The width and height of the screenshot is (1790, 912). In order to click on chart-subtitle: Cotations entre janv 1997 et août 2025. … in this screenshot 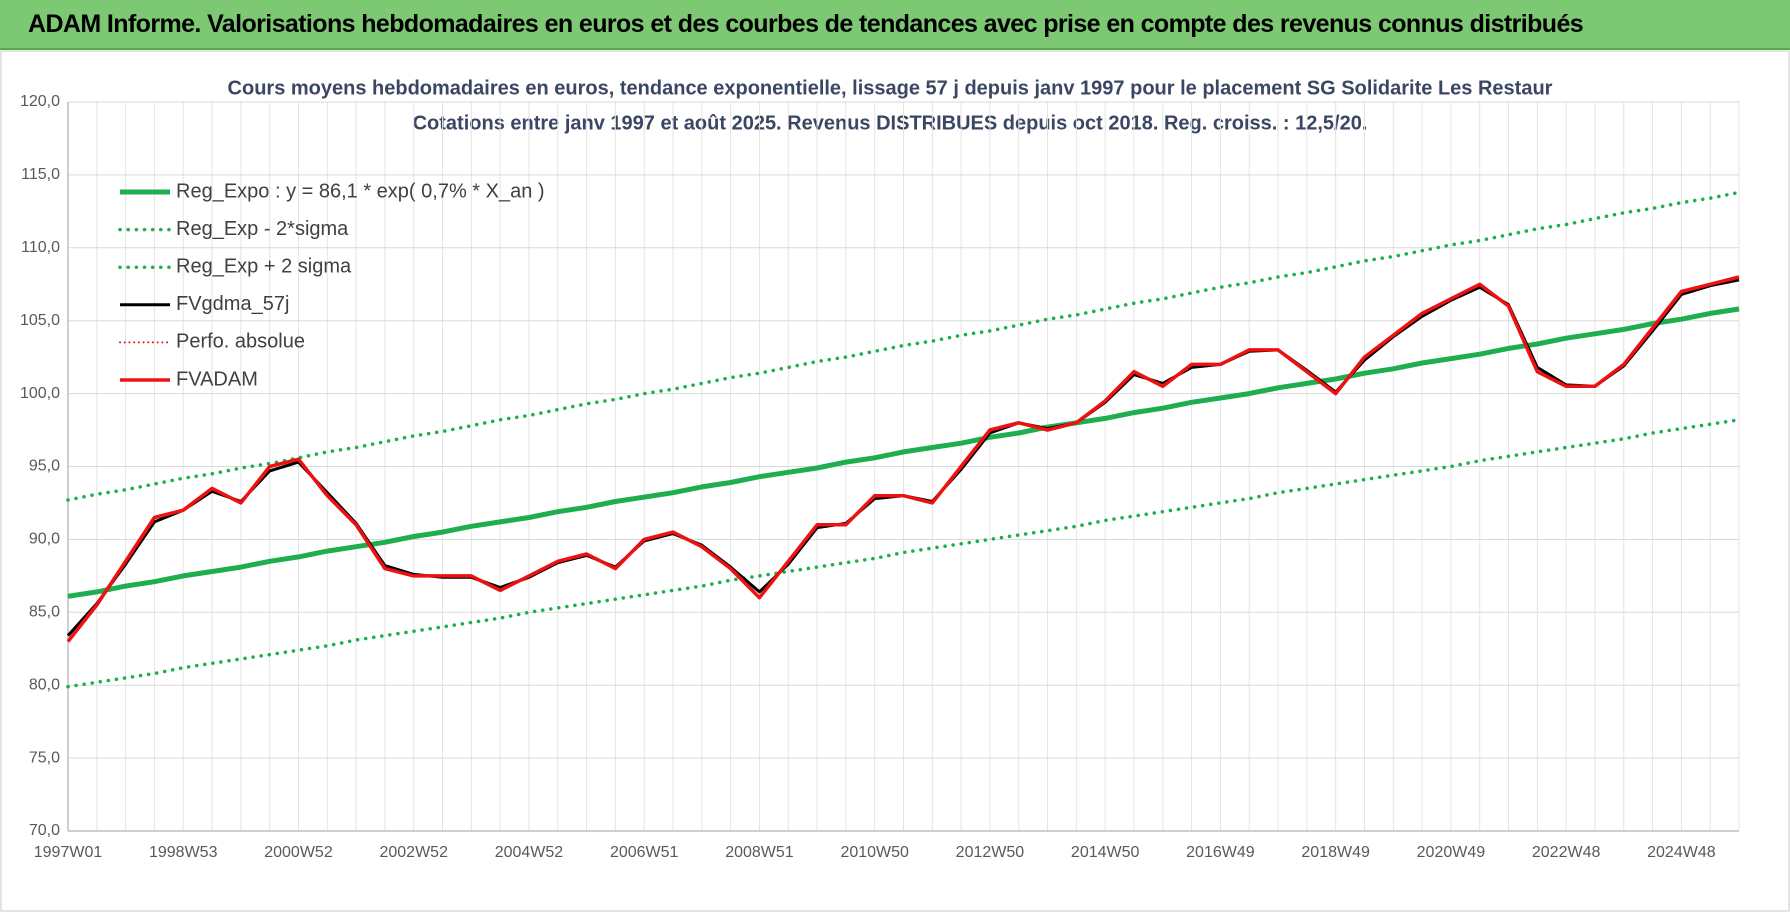, I will do `click(890, 123)`.